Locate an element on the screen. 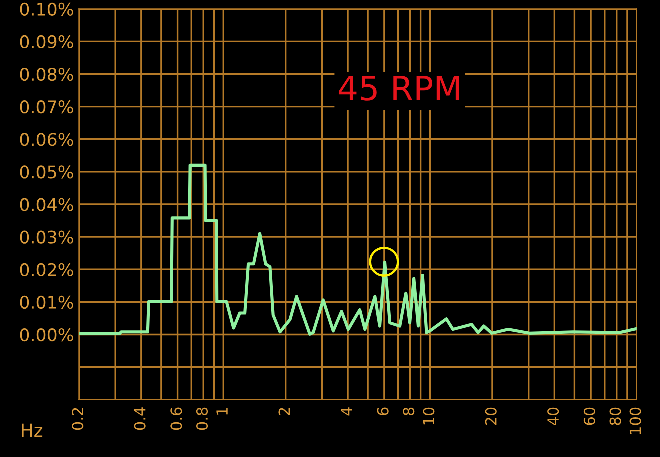 This screenshot has height=457, width=660. annotation: 45 RPM is located at coordinates (399, 88).